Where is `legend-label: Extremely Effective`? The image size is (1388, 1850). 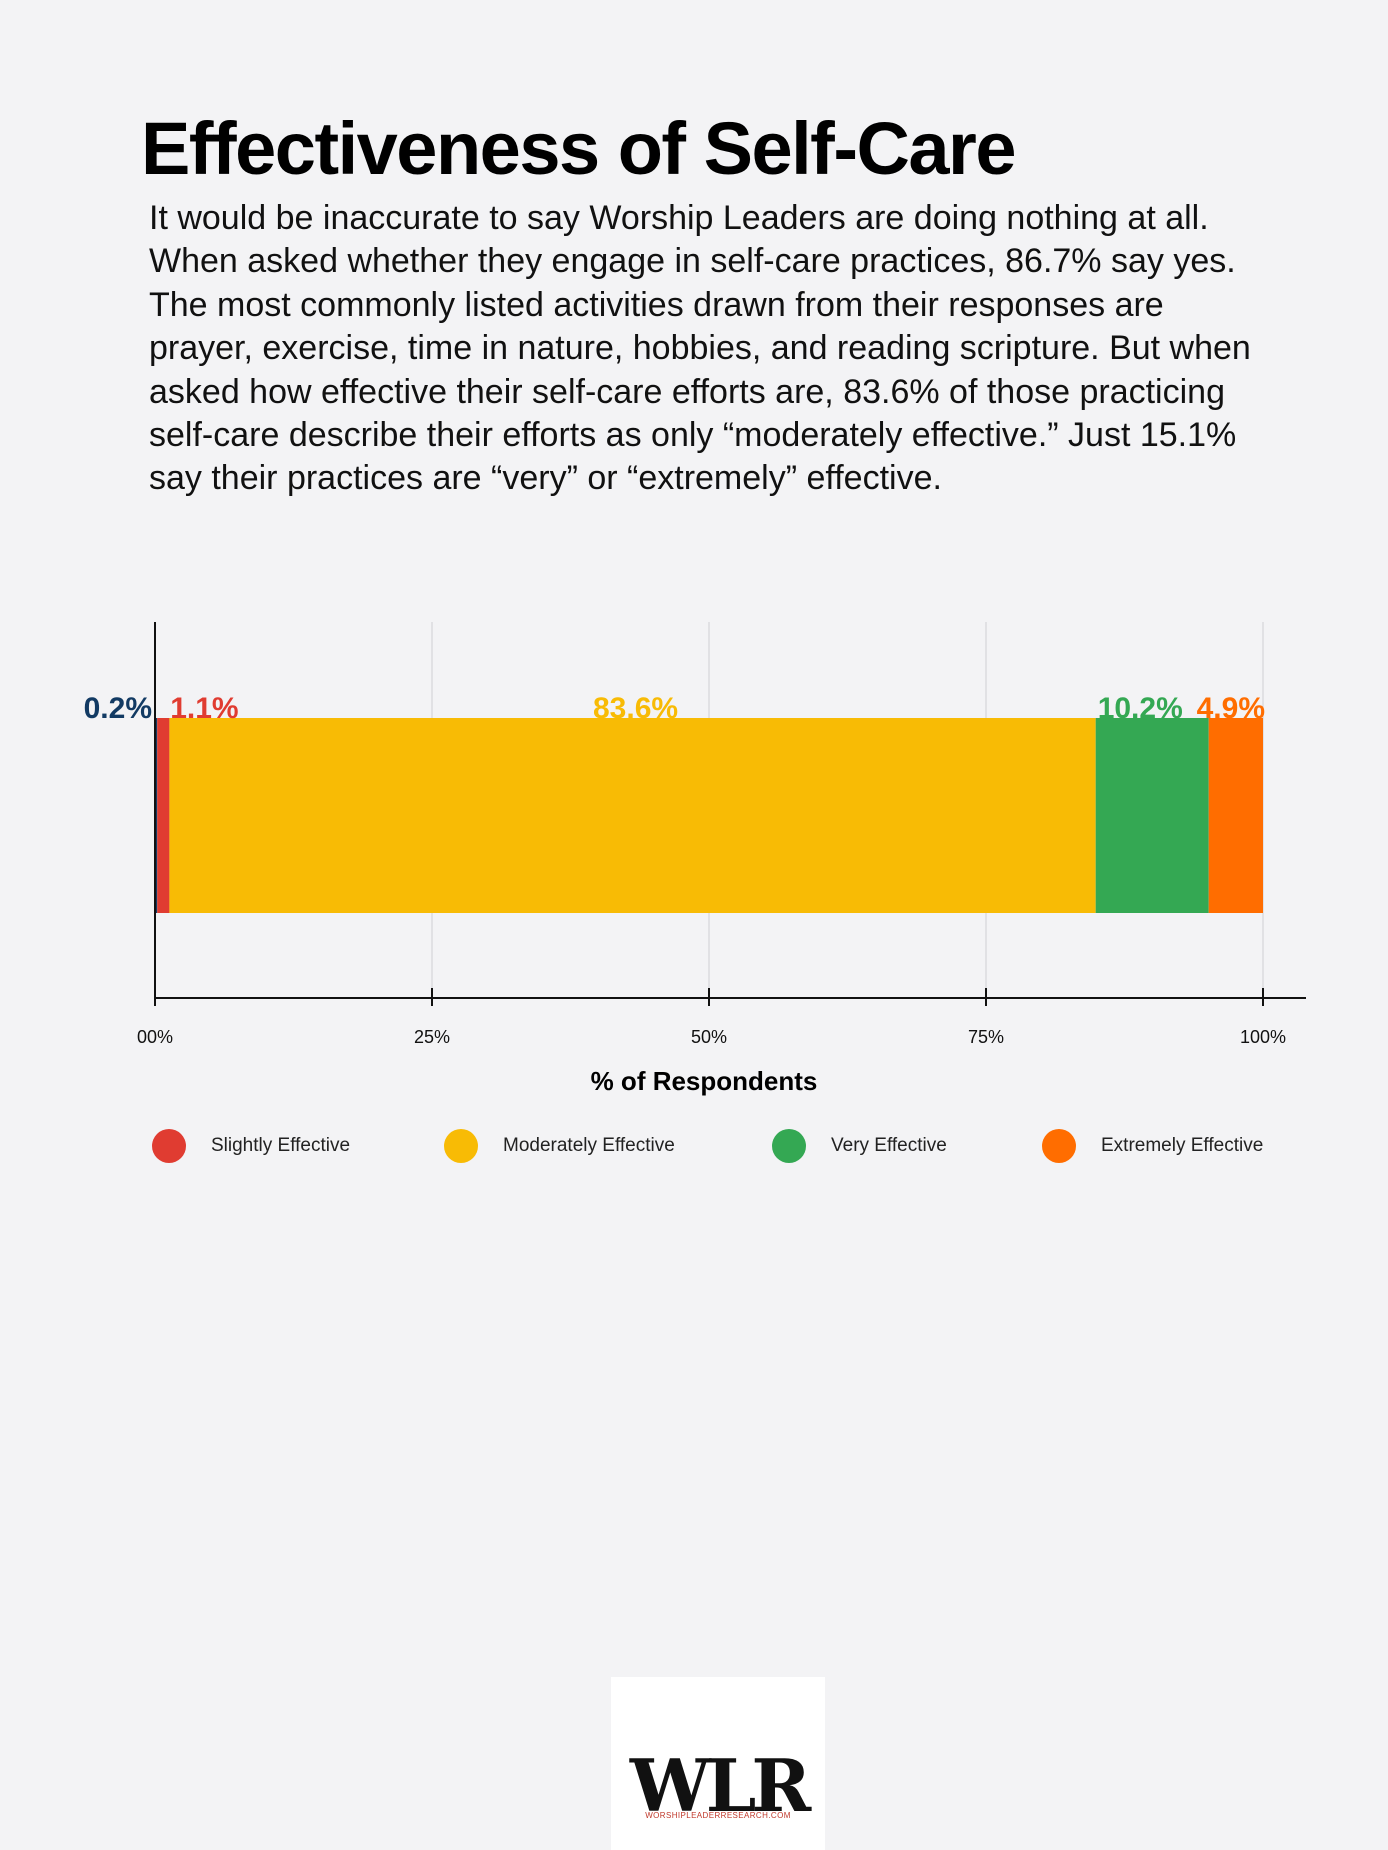
legend-label: Extremely Effective is located at coordinates (1182, 1145).